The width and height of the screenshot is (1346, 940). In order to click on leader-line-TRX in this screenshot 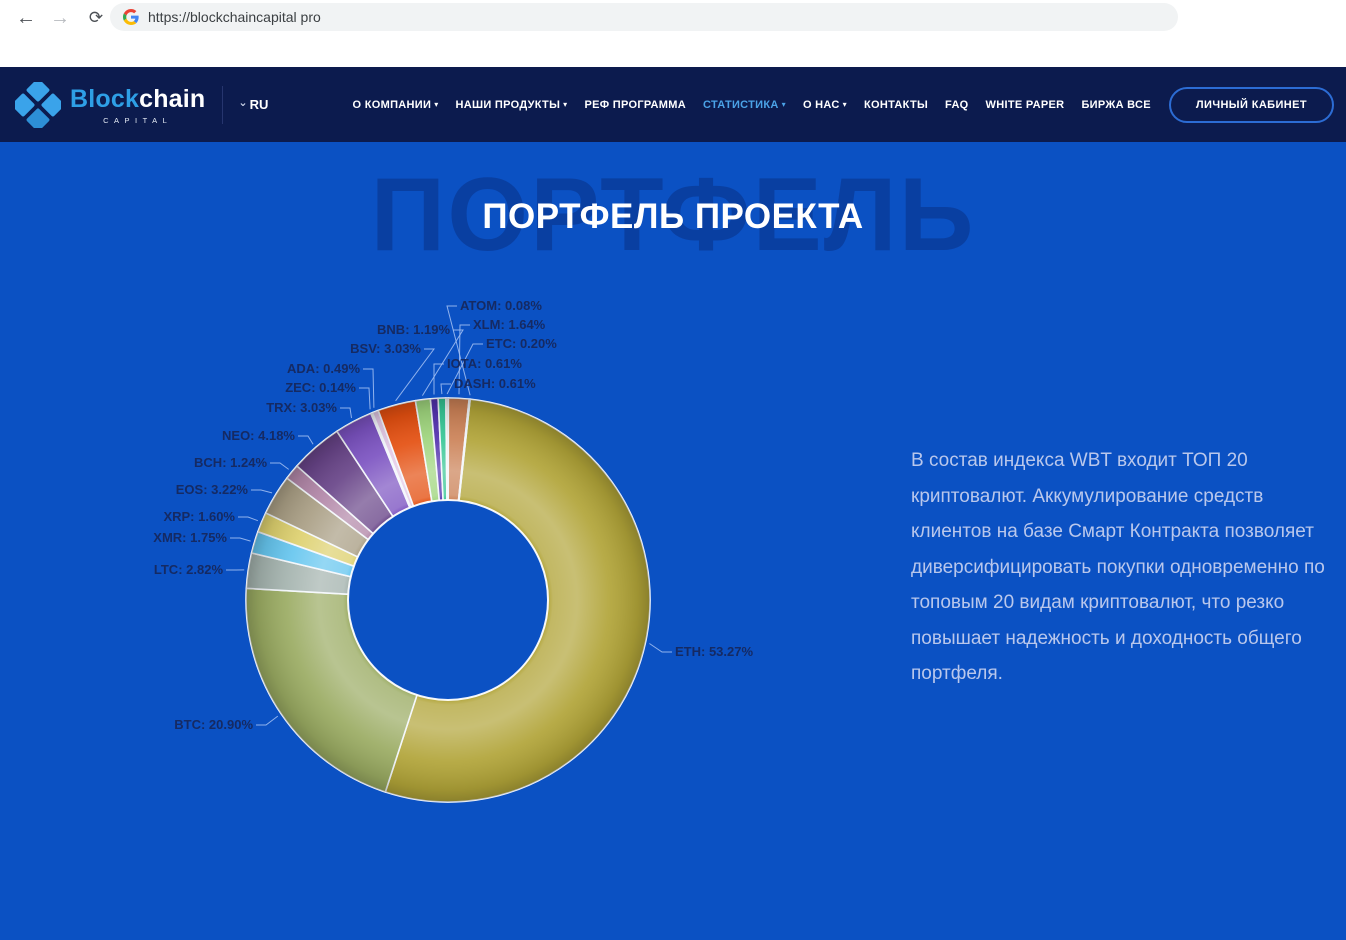, I will do `click(346, 413)`.